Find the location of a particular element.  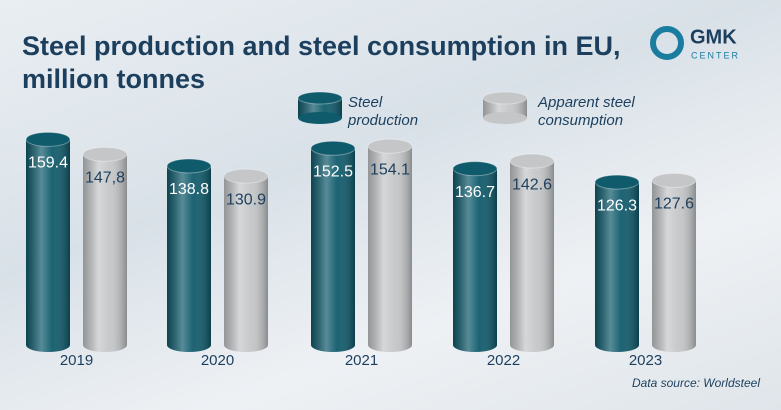

logo-name: GMK is located at coordinates (713, 37).